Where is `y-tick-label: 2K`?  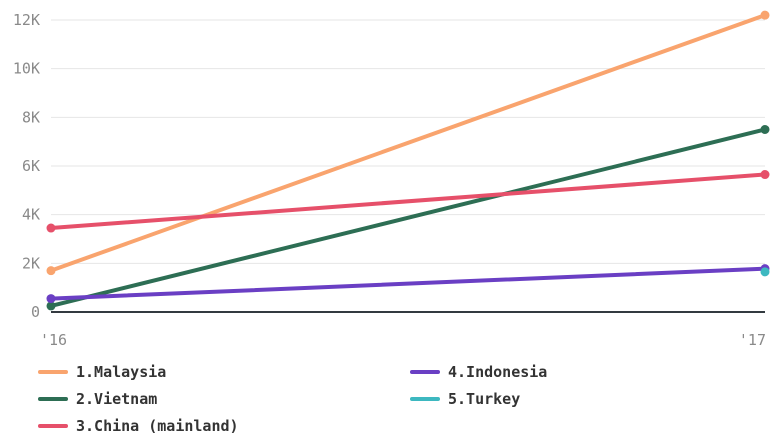 y-tick-label: 2K is located at coordinates (31, 263).